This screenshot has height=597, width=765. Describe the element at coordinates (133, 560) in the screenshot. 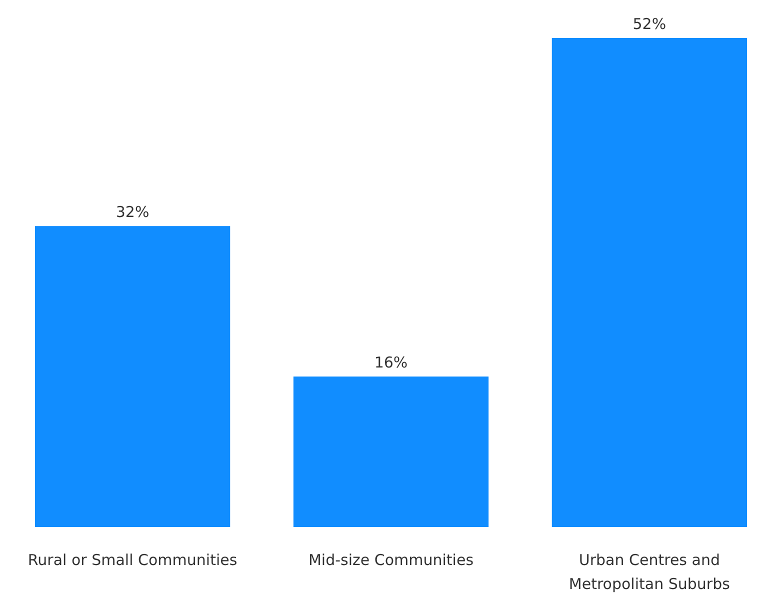

I see `x-tick-label: Rural or Small Communities` at that location.